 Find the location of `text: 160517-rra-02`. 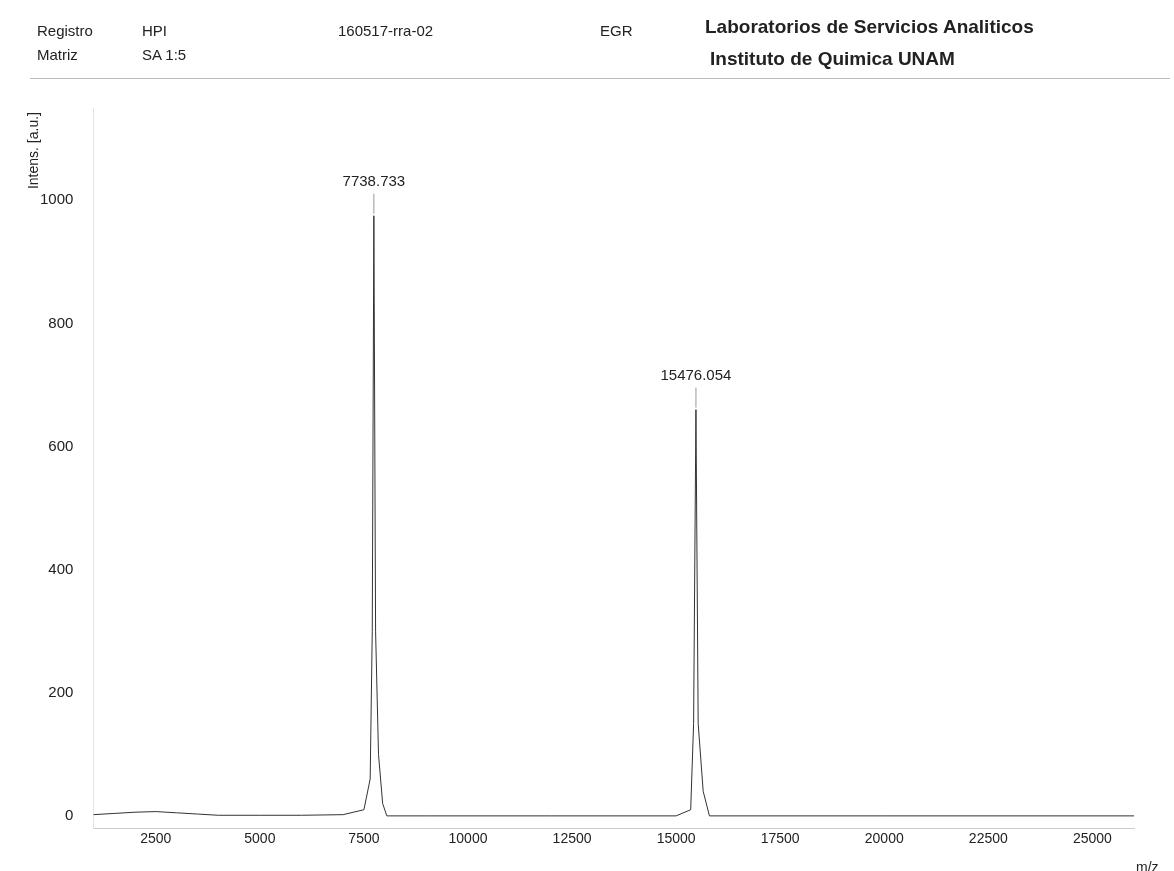

text: 160517-rra-02 is located at coordinates (386, 30).